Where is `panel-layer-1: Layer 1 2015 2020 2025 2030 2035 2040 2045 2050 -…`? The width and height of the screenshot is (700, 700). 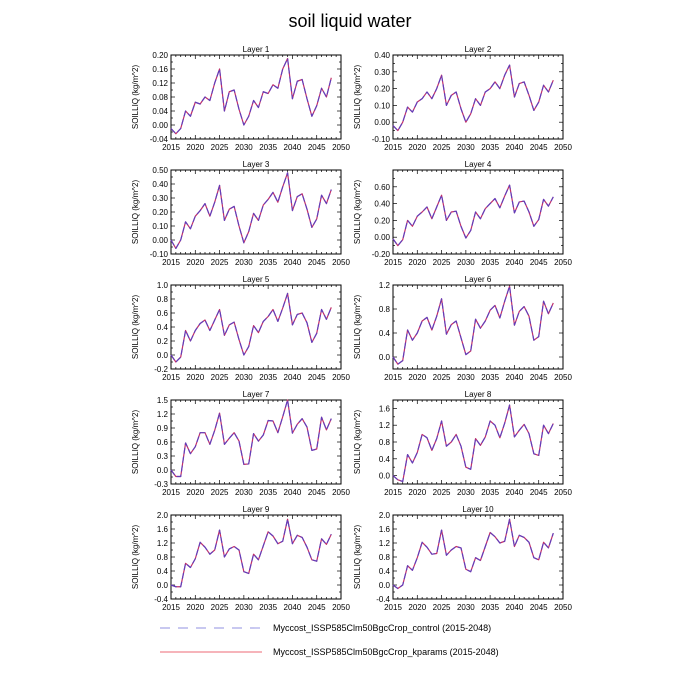
panel-layer-1: Layer 1 2015 2020 2025 2030 2035 2040 2045 2050 -… is located at coordinates (240, 98).